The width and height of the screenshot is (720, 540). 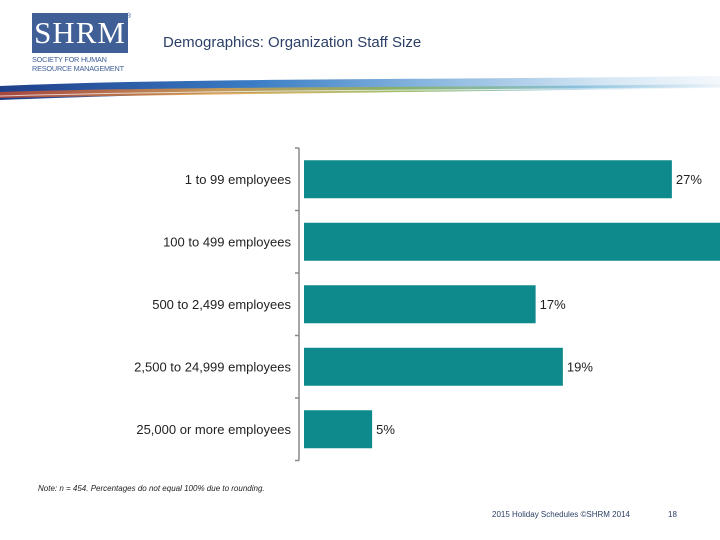 I want to click on footer-text: 2015 Holiday Schedules ©SHRM 2014, so click(x=561, y=514).